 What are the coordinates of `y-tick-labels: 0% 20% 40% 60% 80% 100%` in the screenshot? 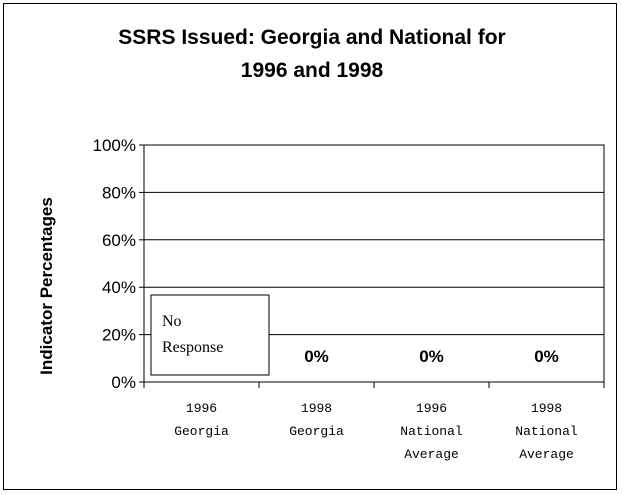 It's located at (114, 264).